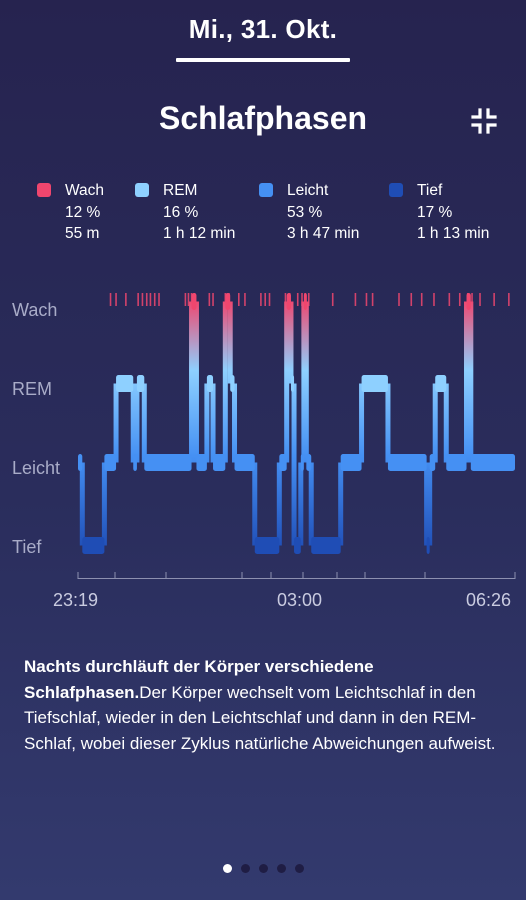  What do you see at coordinates (76, 600) in the screenshot?
I see `x-tick-label-start: 23:19` at bounding box center [76, 600].